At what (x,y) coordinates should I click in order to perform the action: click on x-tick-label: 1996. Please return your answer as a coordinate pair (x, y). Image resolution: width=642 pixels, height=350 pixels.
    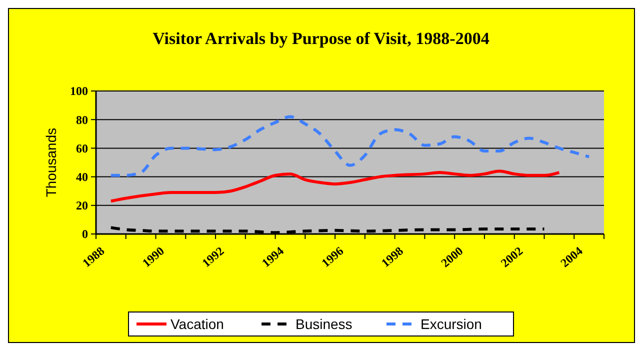
    Looking at the image, I should click on (332, 257).